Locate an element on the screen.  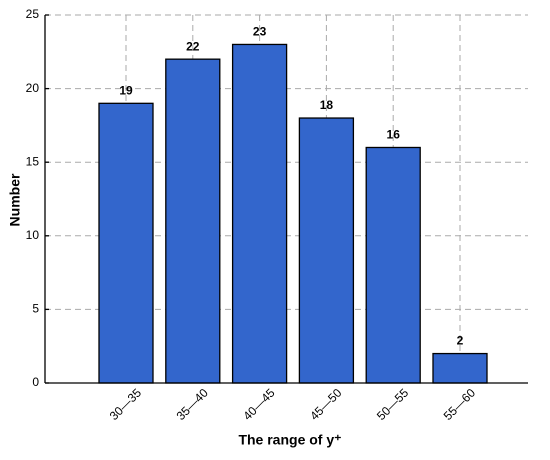
value-label: 2 is located at coordinates (460, 341).